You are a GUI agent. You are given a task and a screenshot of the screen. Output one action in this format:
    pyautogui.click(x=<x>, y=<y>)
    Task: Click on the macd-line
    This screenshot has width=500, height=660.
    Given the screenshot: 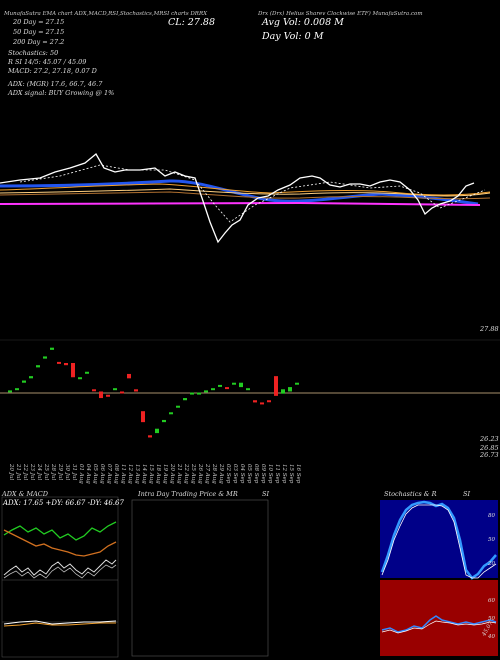 What is the action you would take?
    pyautogui.click(x=60, y=622)
    